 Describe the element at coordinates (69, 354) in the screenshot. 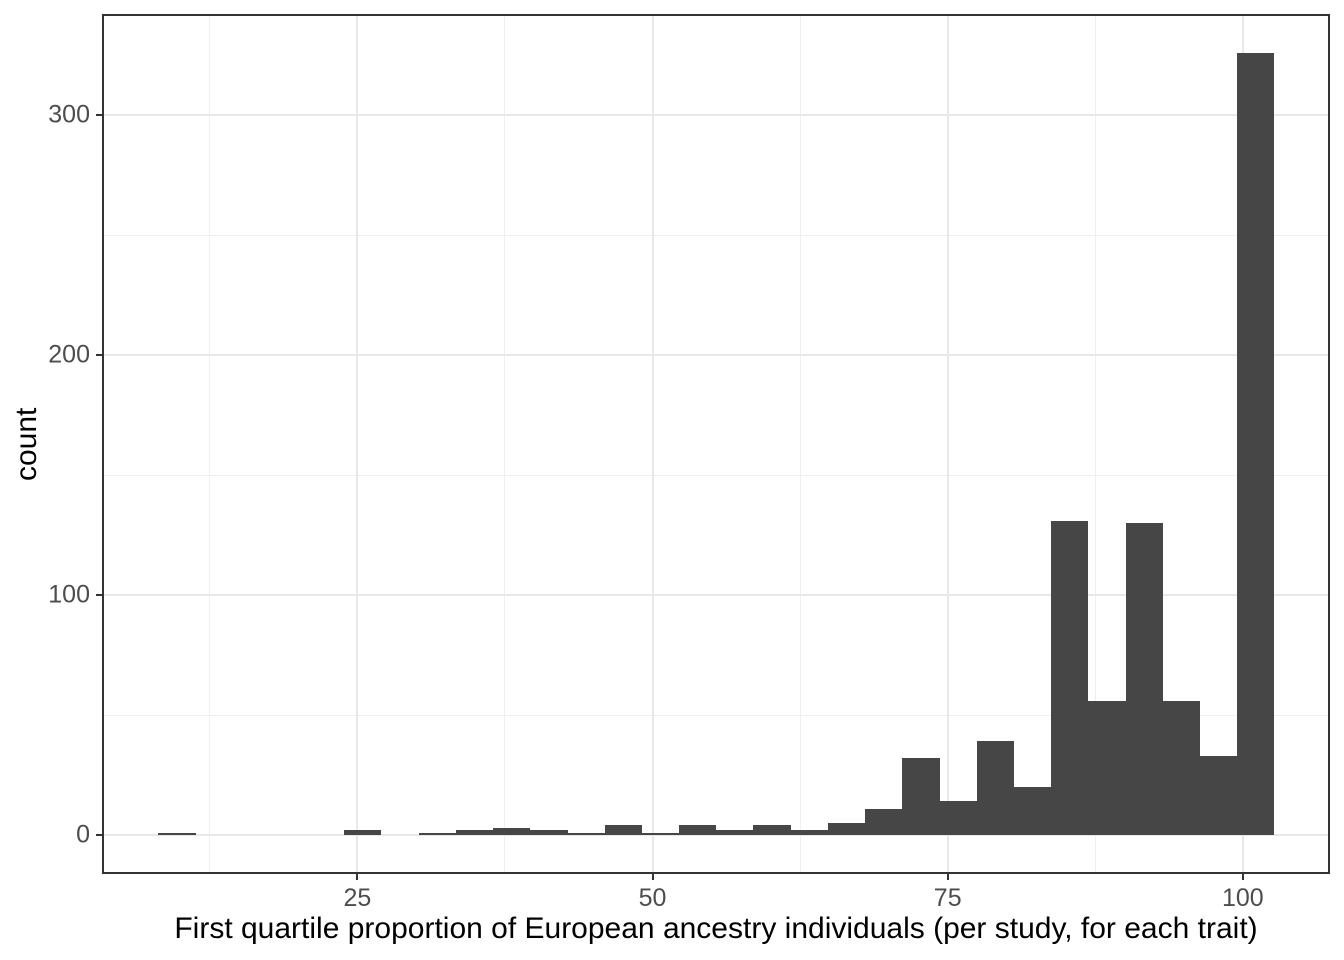

I see `y-tick-label: 200` at that location.